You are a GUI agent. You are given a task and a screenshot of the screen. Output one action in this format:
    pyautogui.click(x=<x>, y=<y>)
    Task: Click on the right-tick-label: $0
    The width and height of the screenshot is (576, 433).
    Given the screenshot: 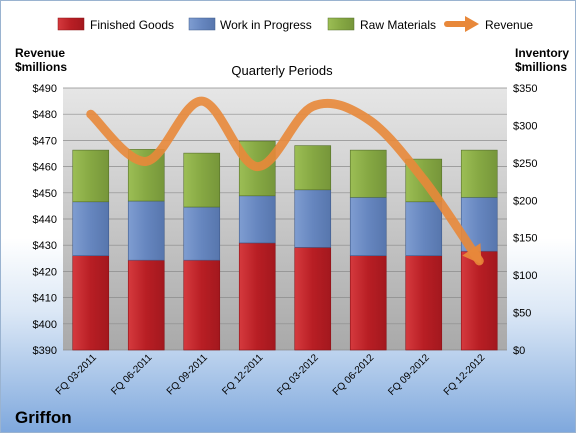 What is the action you would take?
    pyautogui.click(x=519, y=351)
    